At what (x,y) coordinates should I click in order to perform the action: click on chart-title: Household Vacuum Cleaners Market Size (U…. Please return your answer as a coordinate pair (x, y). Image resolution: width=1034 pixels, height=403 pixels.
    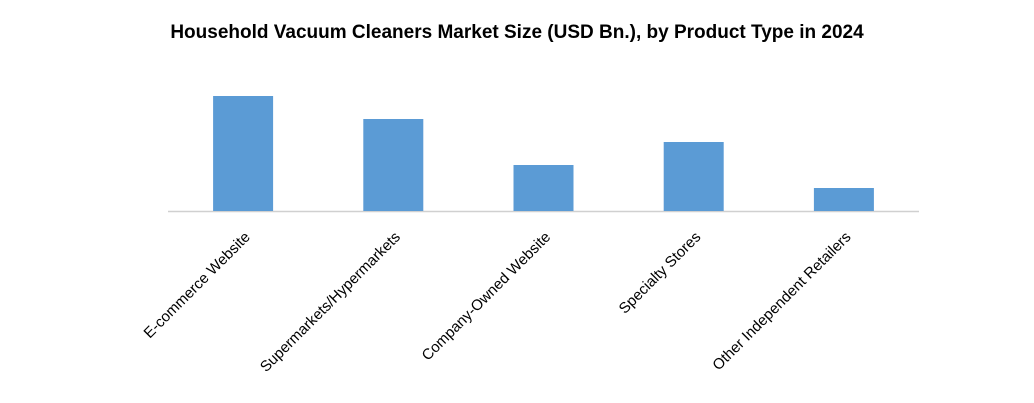
    Looking at the image, I should click on (517, 32).